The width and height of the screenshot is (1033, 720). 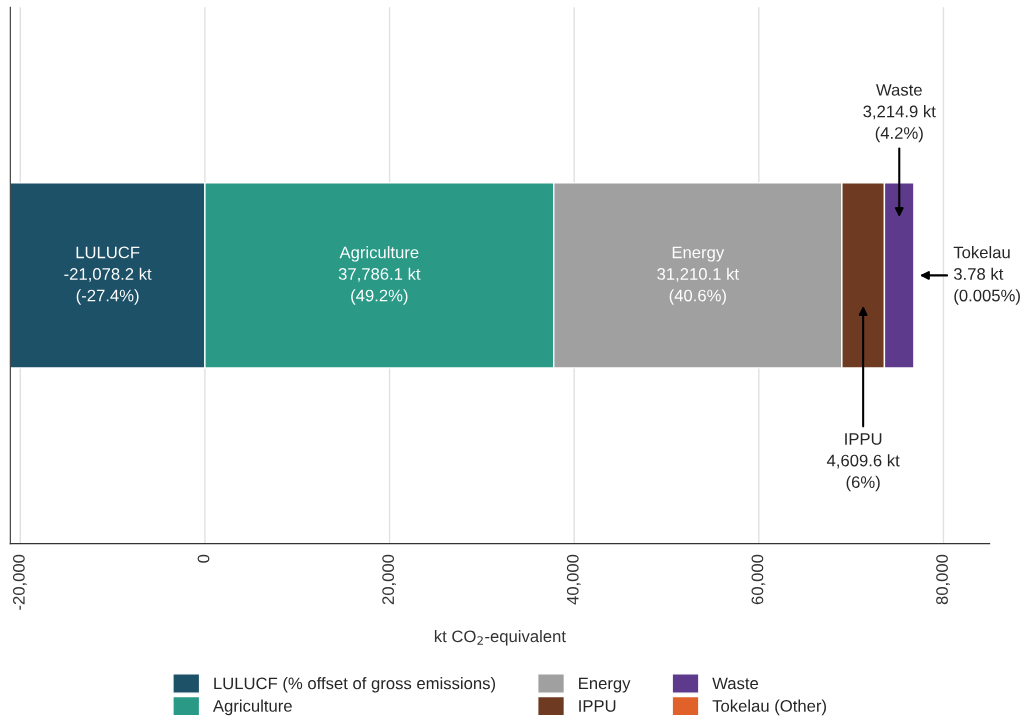 What do you see at coordinates (500, 637) in the screenshot?
I see `x-axis-title: kt CO$_{2}$-equivalent` at bounding box center [500, 637].